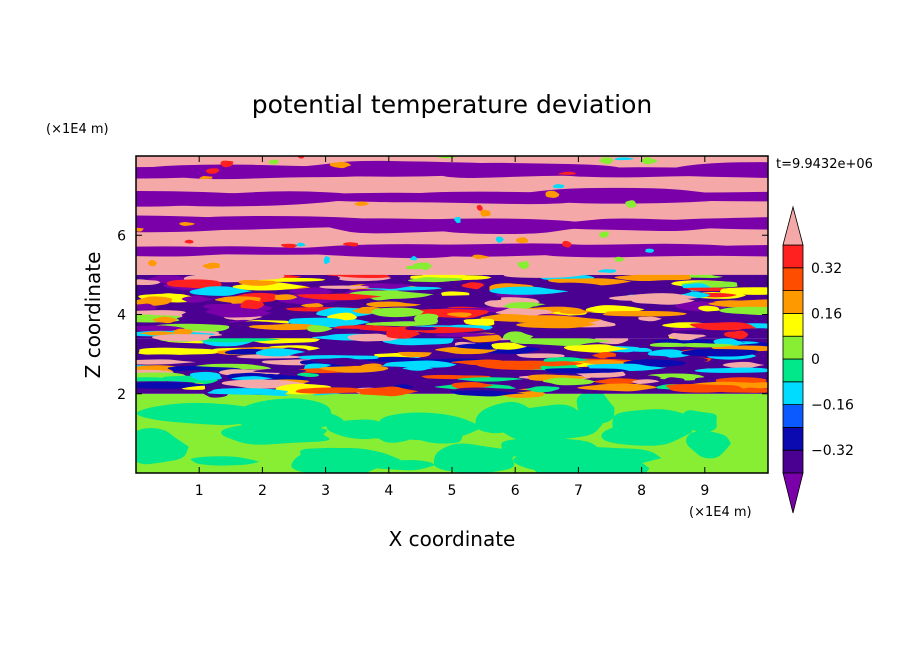 The image size is (904, 654). I want to click on chart-title: potential temperature deviation, so click(452, 104).